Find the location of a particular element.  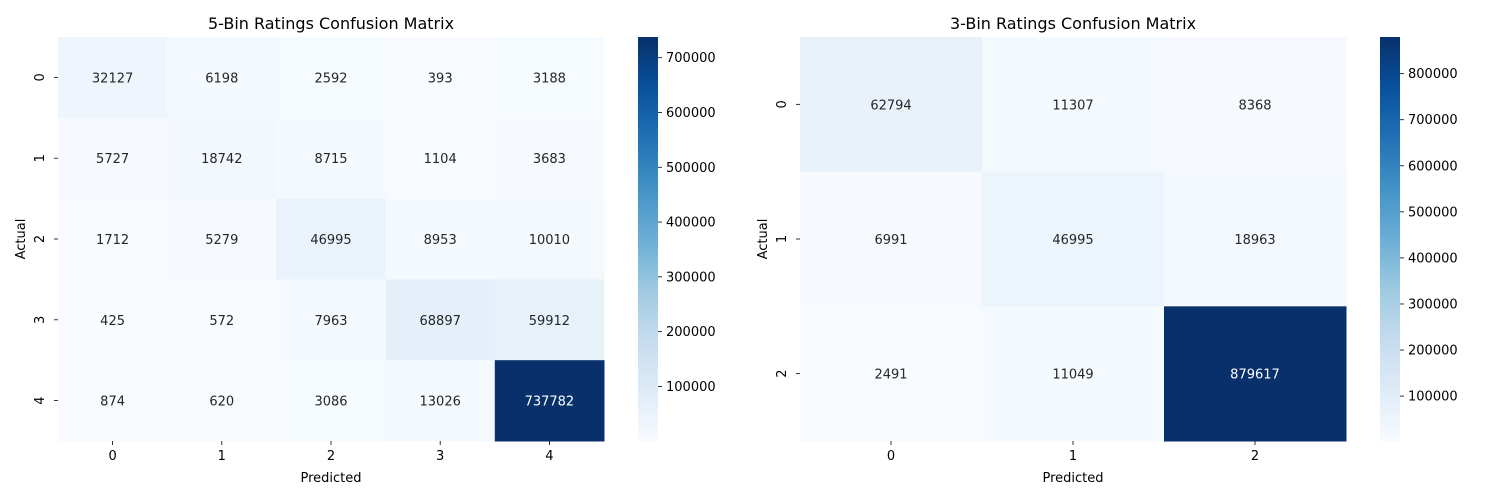

cell-value-label: 68897 is located at coordinates (440, 321).